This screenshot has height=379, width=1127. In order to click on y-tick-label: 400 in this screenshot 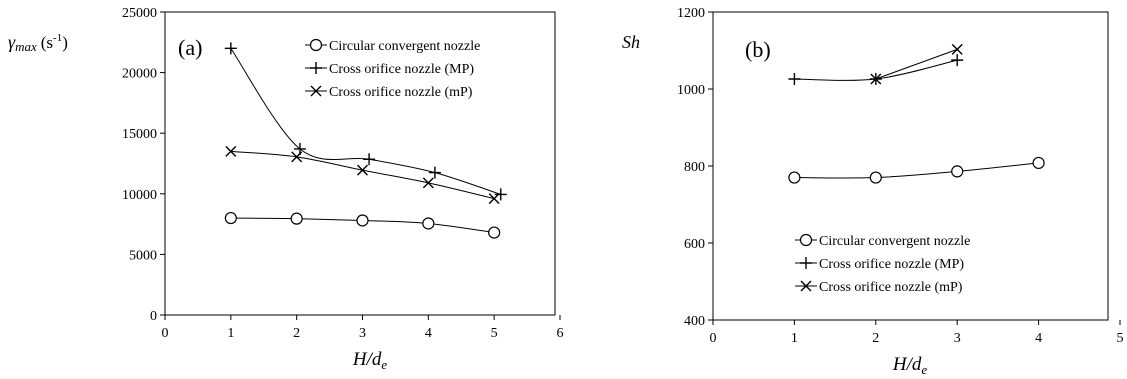, I will do `click(694, 321)`.